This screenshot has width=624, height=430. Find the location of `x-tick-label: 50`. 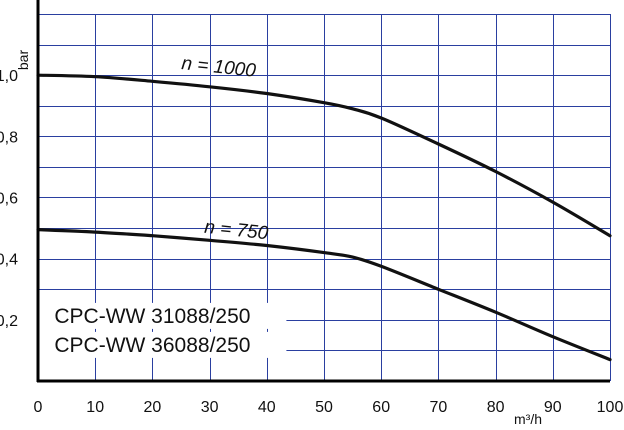

x-tick-label: 50 is located at coordinates (324, 407).